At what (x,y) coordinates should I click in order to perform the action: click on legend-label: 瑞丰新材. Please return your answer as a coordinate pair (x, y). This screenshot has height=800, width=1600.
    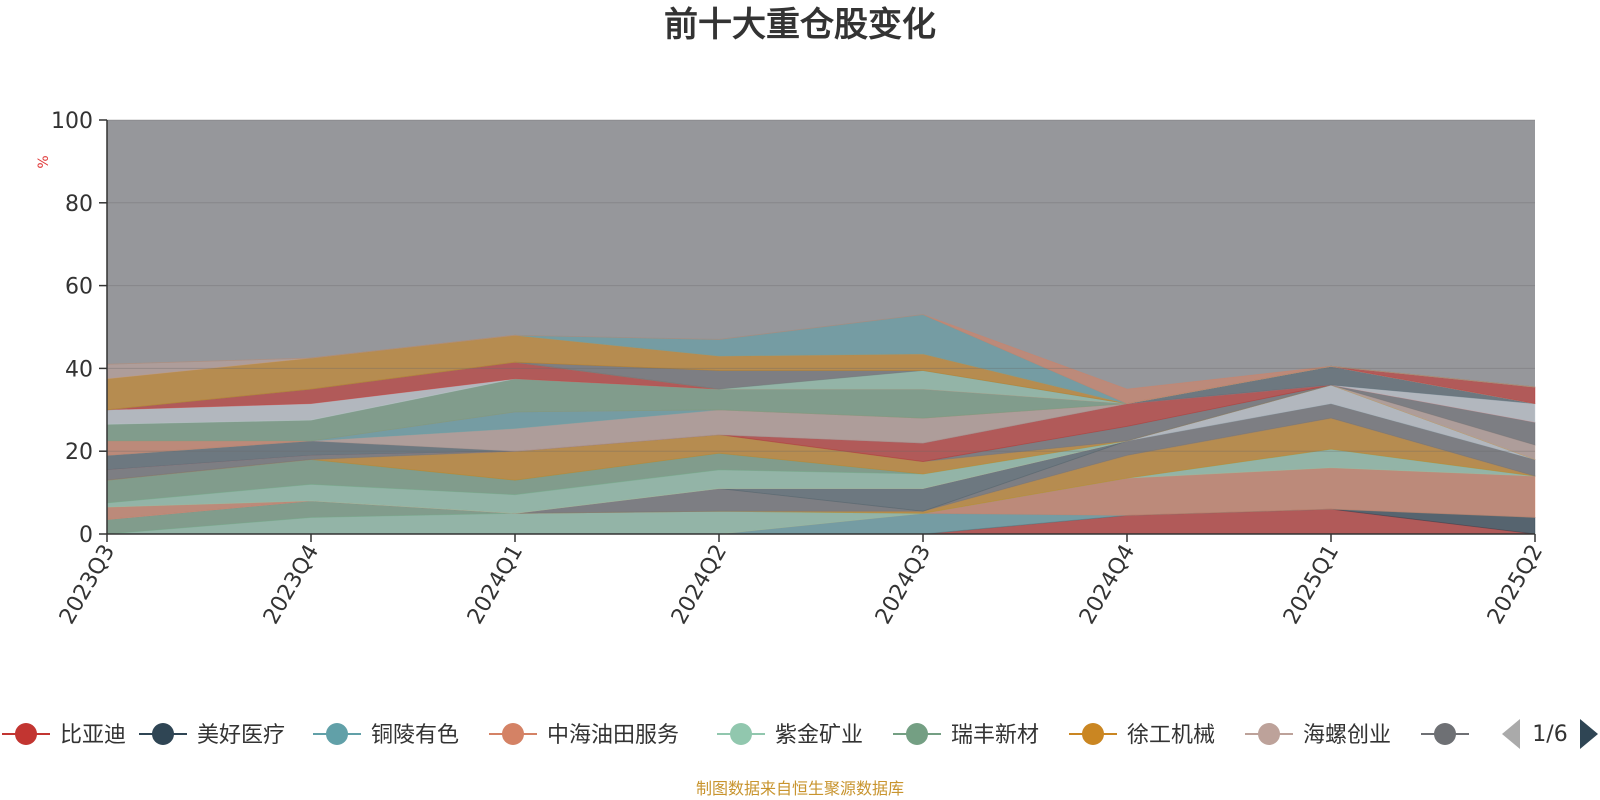
    Looking at the image, I should click on (995, 735).